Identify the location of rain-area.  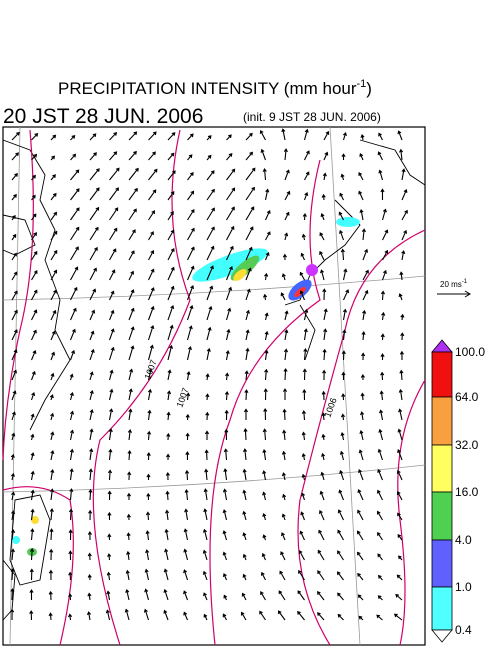
(35, 520).